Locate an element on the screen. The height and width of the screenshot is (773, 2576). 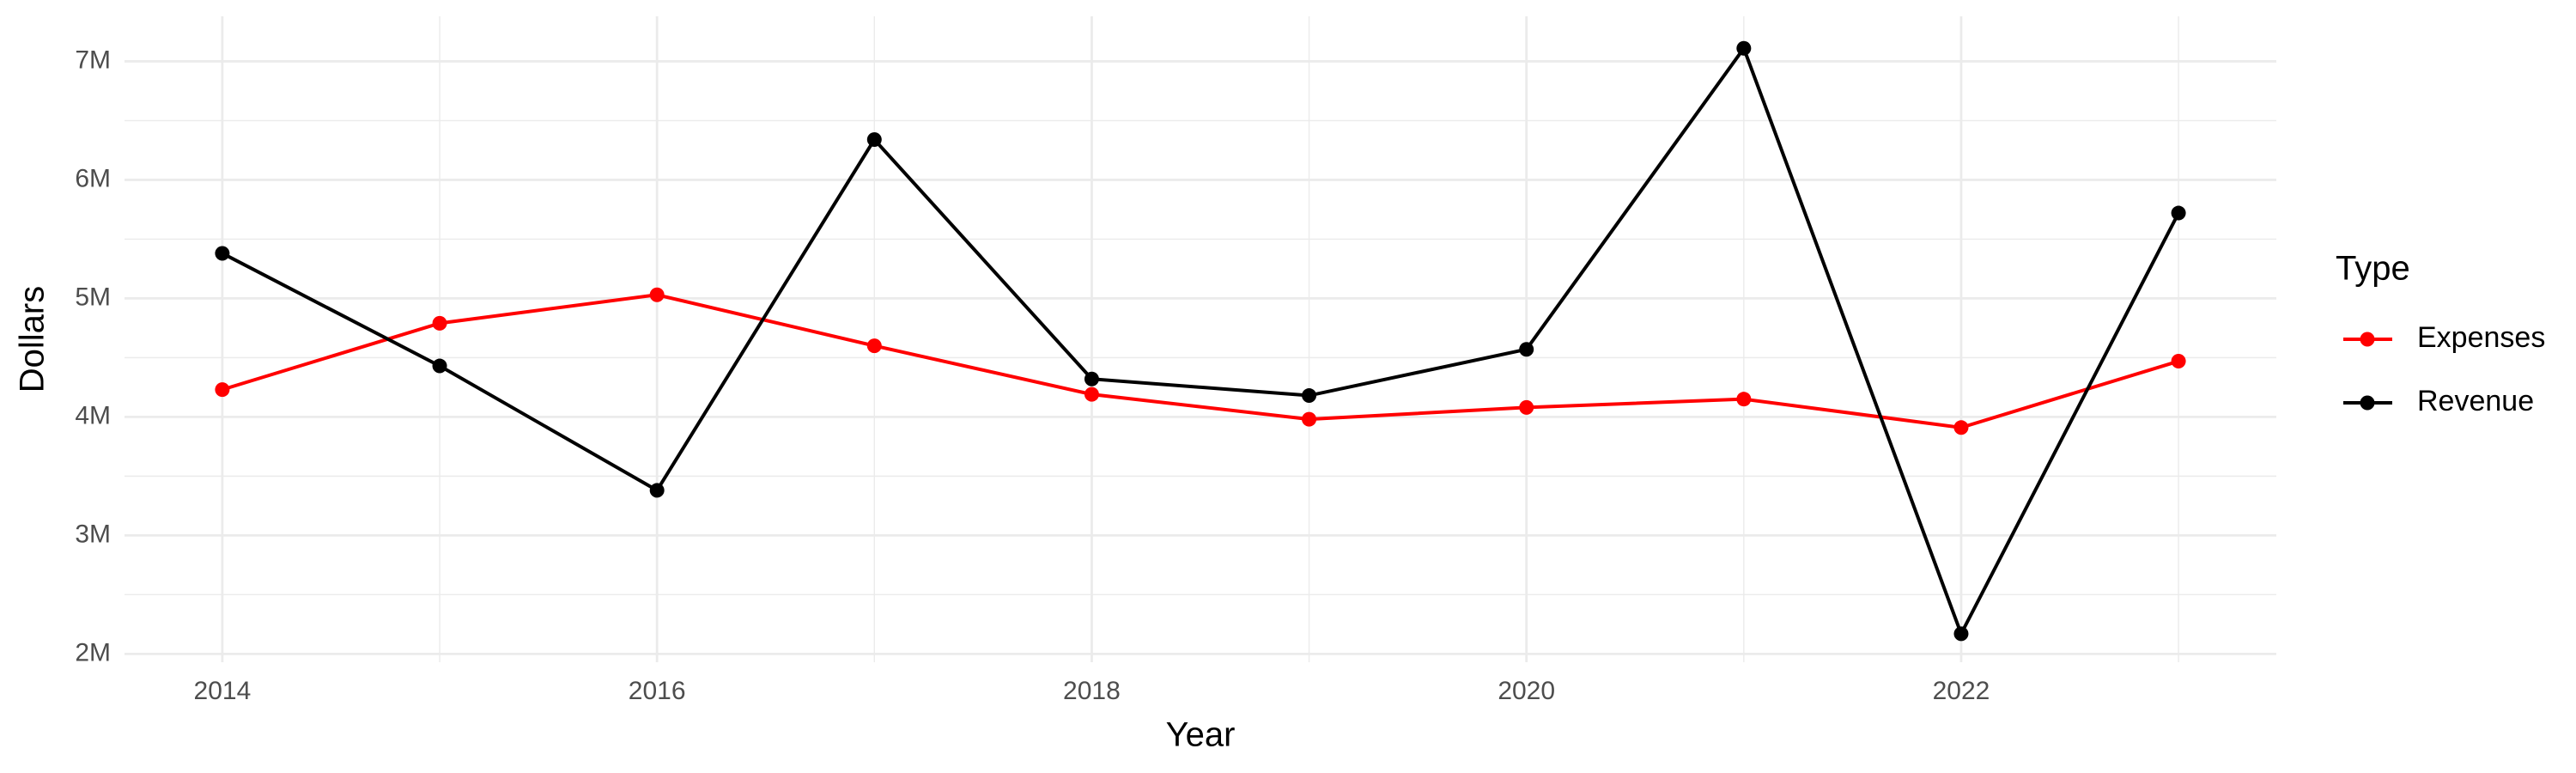
series-line is located at coordinates (1200, 361).